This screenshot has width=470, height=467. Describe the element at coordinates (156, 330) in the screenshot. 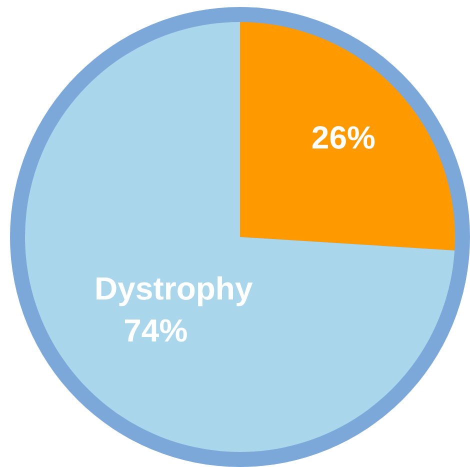

I see `data-label: 74%` at that location.